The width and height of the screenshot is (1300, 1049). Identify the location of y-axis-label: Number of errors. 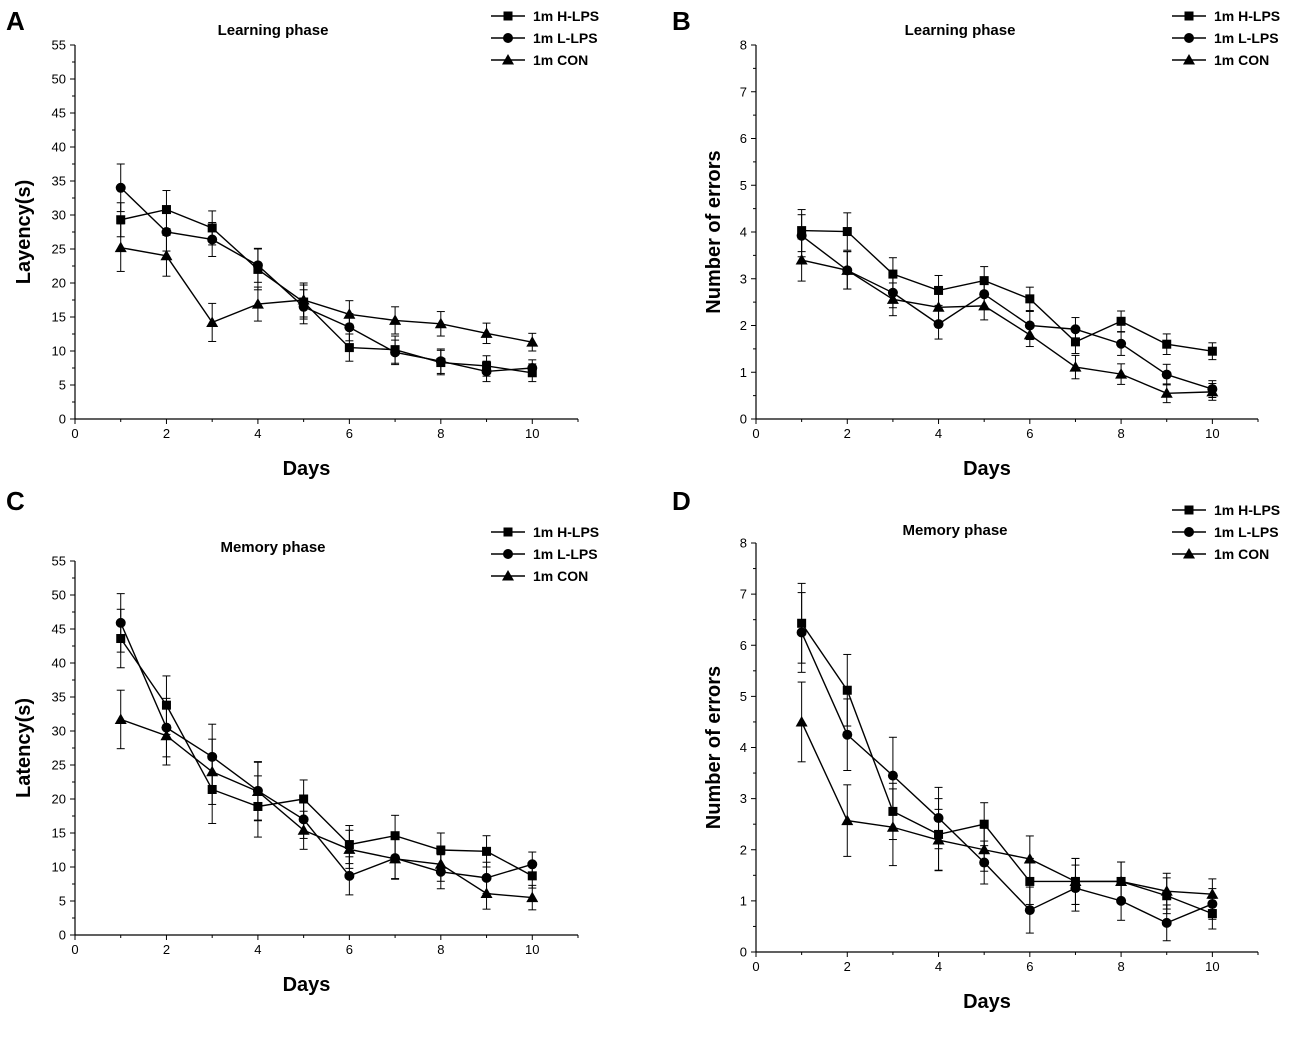
(714, 747).